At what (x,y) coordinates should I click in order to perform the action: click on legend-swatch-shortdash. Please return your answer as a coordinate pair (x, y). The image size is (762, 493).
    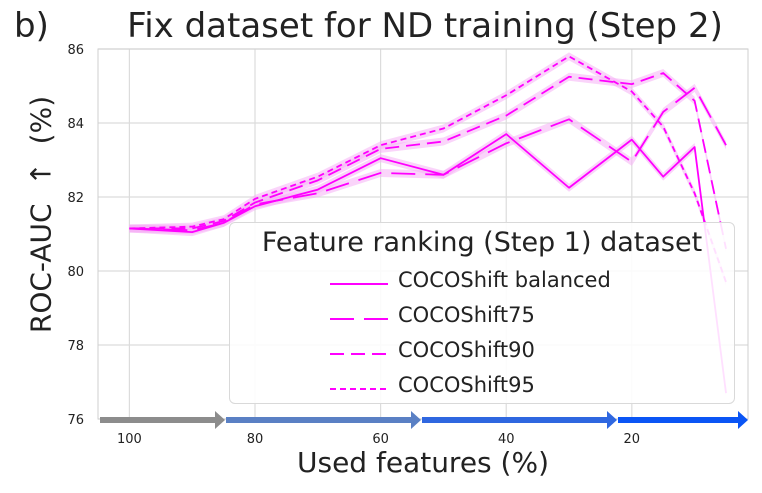
    Looking at the image, I should click on (359, 389).